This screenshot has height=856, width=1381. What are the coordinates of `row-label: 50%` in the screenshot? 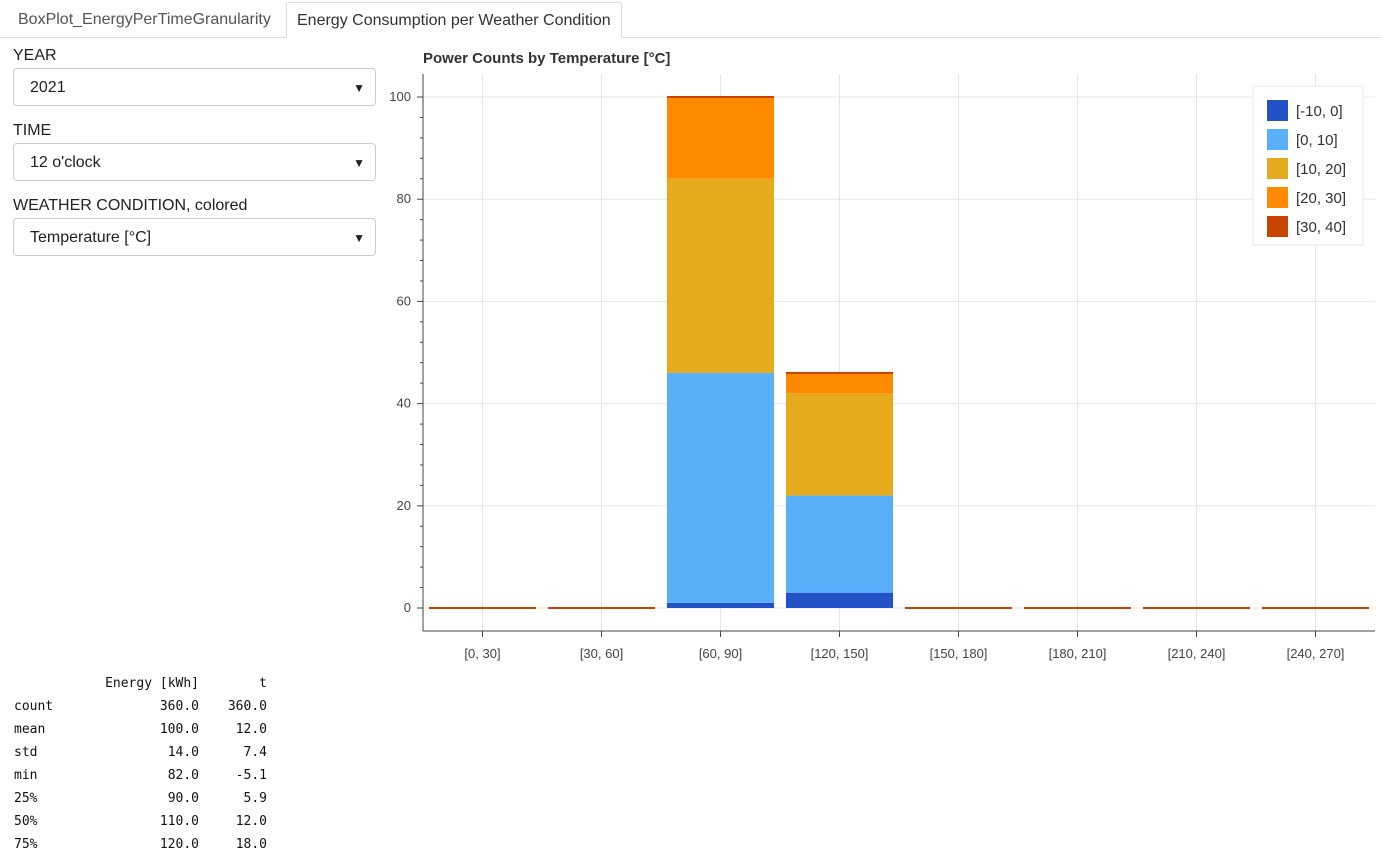 It's located at (26, 821).